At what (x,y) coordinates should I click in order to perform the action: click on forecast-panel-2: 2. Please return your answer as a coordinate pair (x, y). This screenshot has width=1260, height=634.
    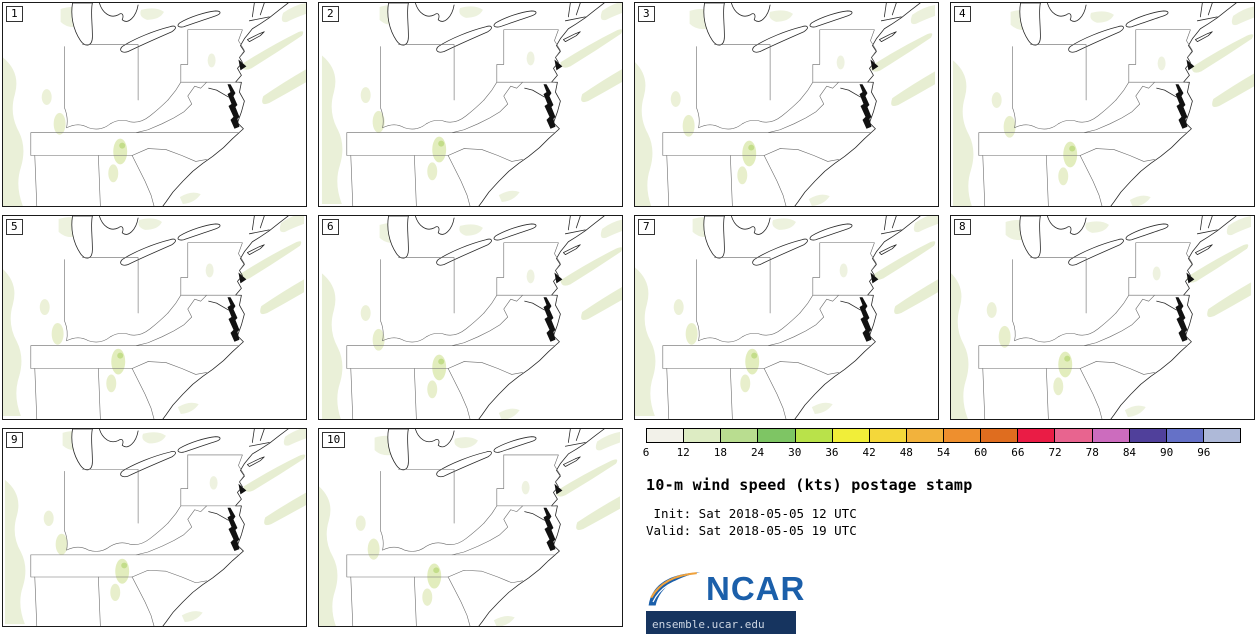
    Looking at the image, I should click on (470, 104).